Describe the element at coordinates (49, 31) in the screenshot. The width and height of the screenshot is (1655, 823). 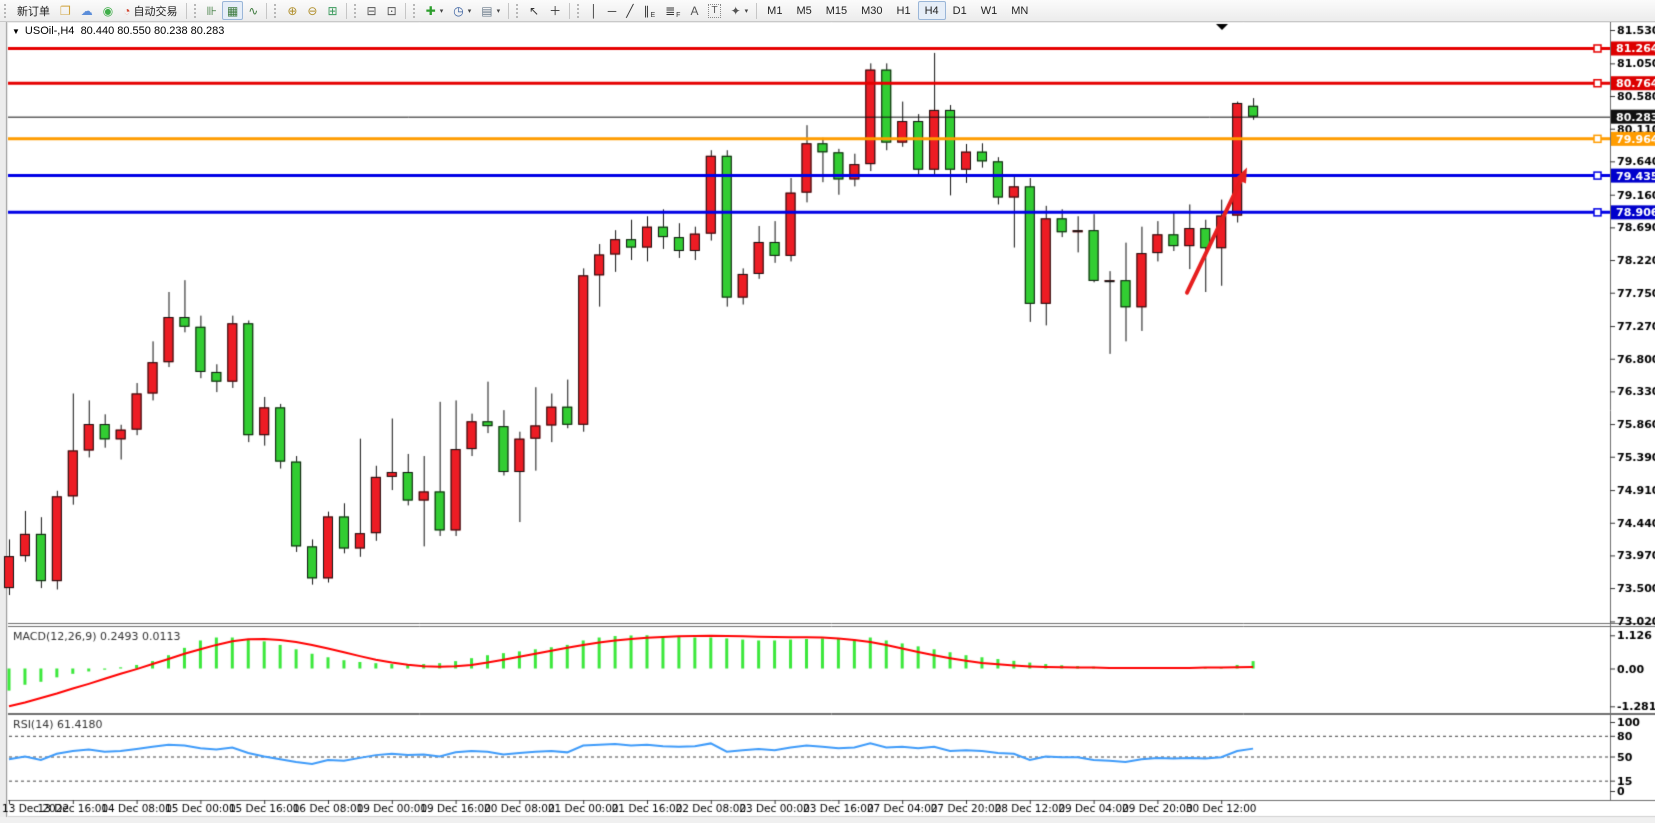
I see `chart-symbol-label: USOil-,H4` at that location.